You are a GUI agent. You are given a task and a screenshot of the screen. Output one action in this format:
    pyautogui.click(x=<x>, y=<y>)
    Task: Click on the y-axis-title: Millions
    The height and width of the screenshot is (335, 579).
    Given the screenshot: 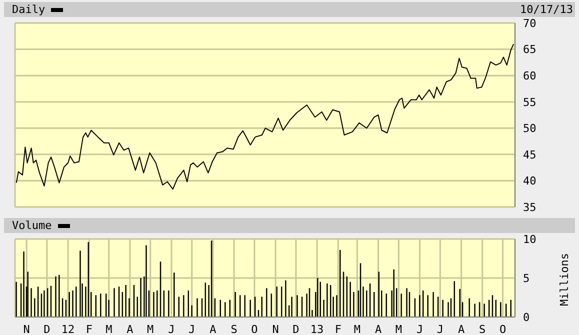 What is the action you would take?
    pyautogui.click(x=564, y=279)
    